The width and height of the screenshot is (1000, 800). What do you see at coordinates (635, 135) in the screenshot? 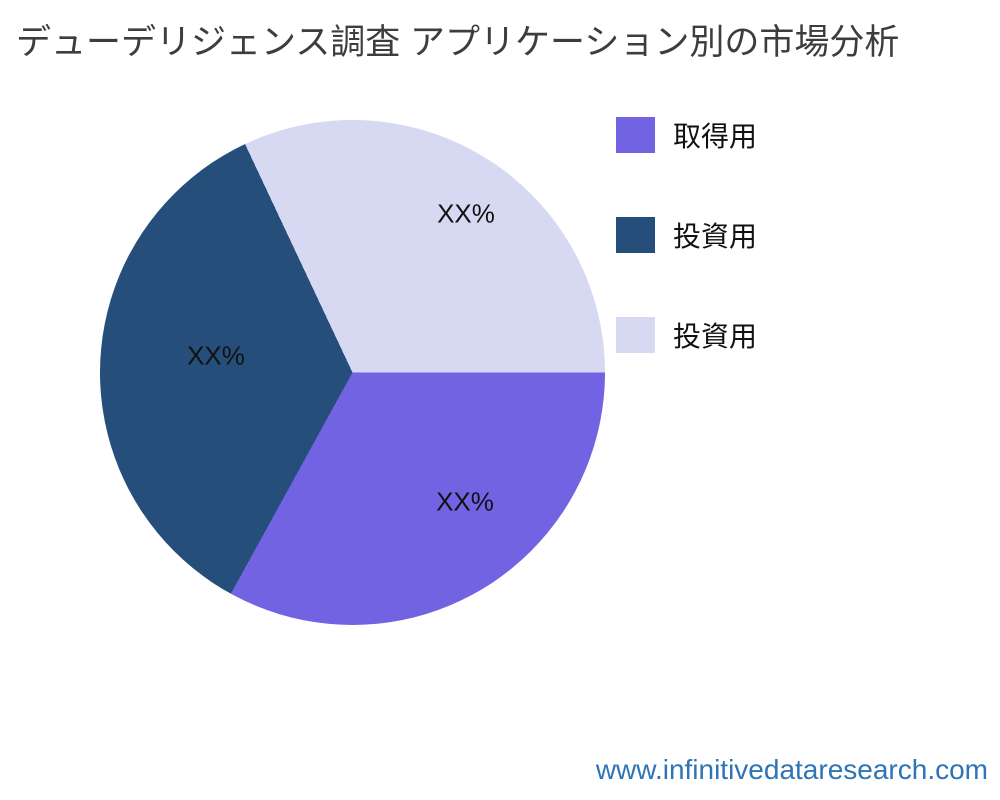
I see `legend-swatch-acquisition` at bounding box center [635, 135].